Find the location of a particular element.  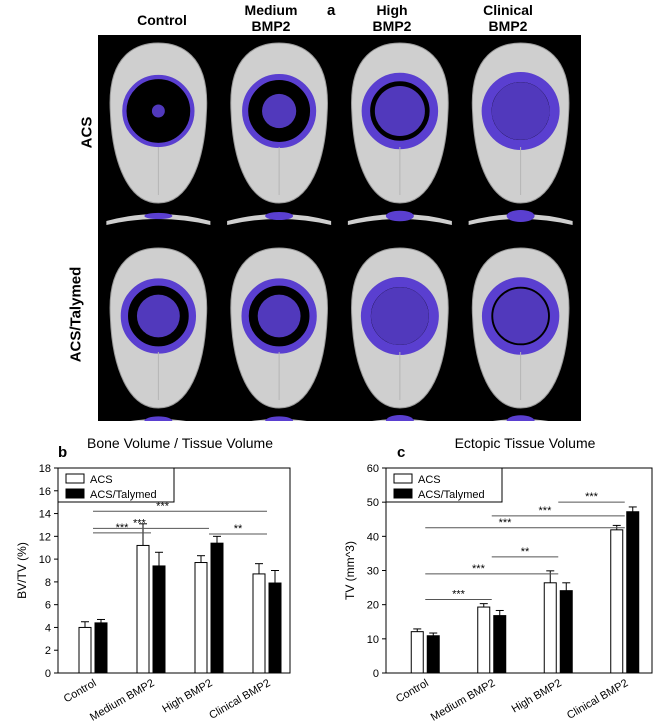

panel-a-label: a is located at coordinates (331, 10).